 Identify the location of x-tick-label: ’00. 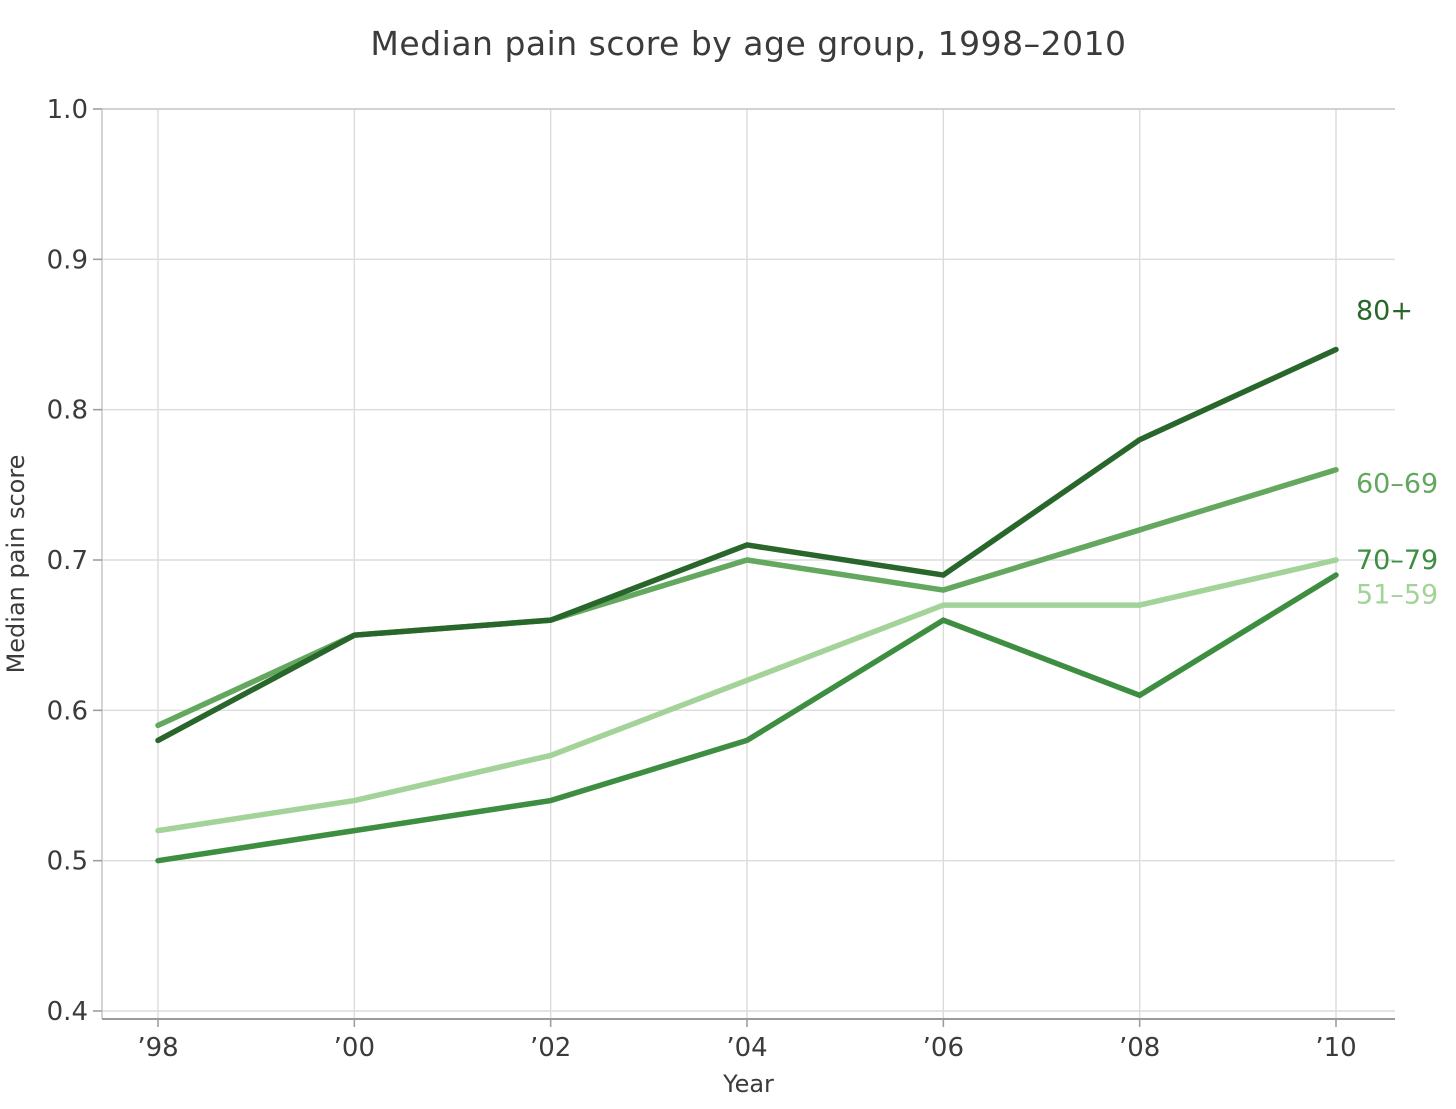
(354, 1048).